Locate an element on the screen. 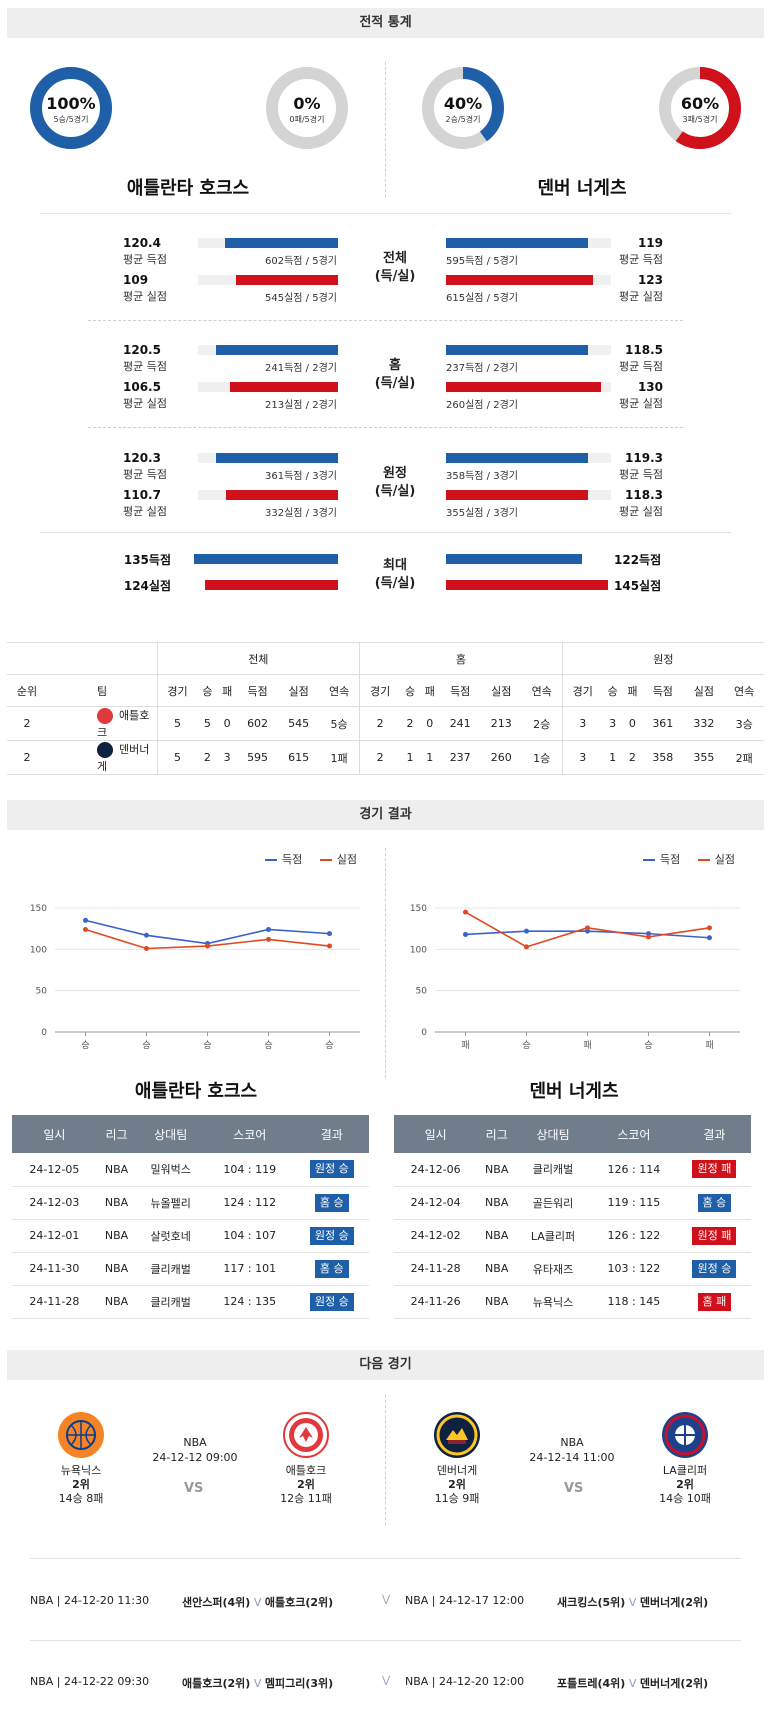 The width and height of the screenshot is (771, 1712). bar-caption: 358득점 / 3경기 is located at coordinates (482, 476).